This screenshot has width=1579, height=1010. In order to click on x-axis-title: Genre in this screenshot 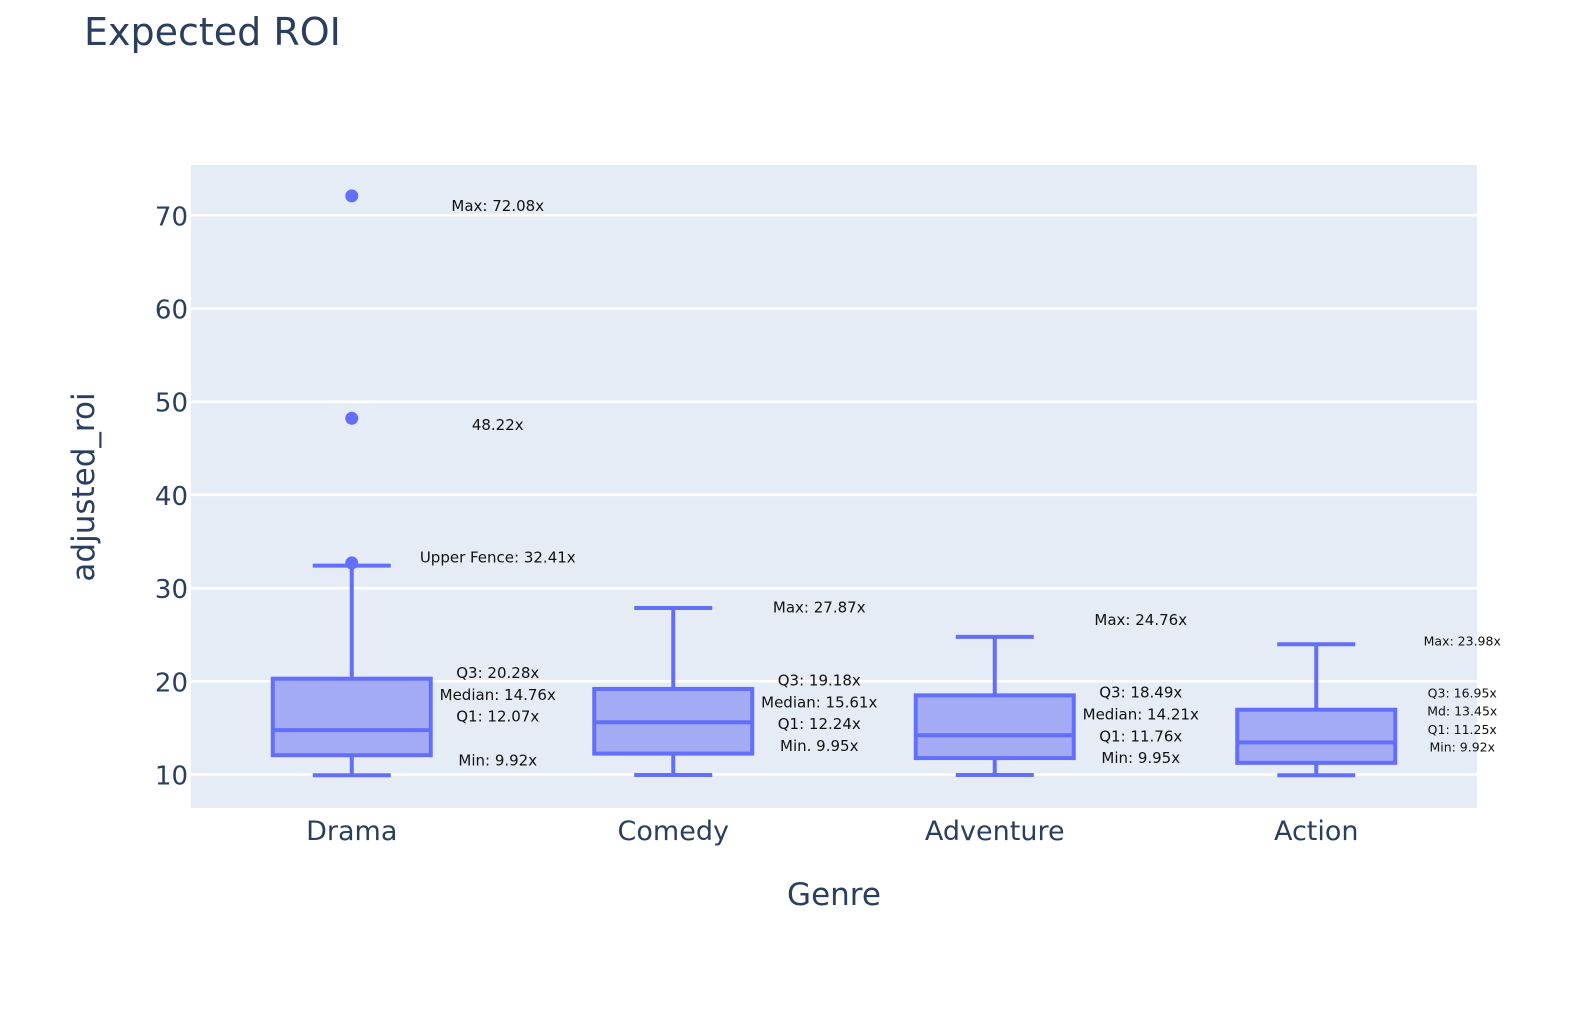, I will do `click(834, 895)`.